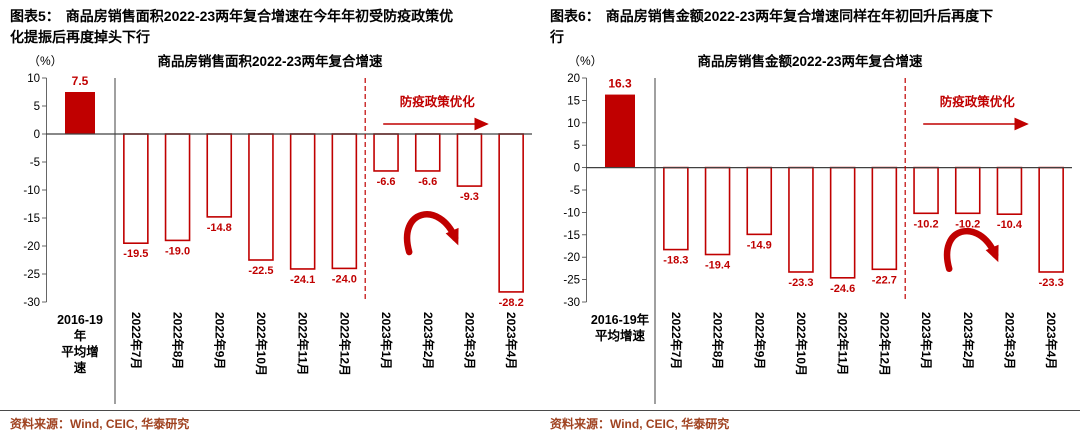  I want to click on chart-title-row: （%） 商品房销售面积2022-23两年复合增速, so click(270, 60).